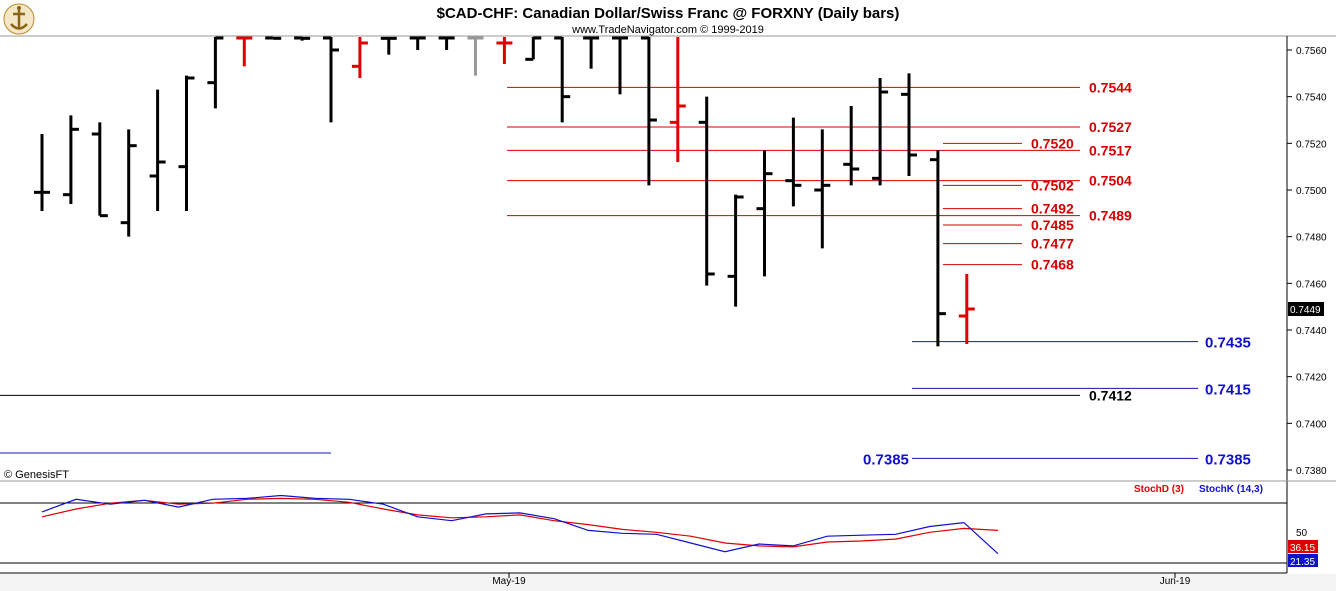 The height and width of the screenshot is (591, 1336). What do you see at coordinates (1311, 284) in the screenshot?
I see `y-tick-label: 0.7460` at bounding box center [1311, 284].